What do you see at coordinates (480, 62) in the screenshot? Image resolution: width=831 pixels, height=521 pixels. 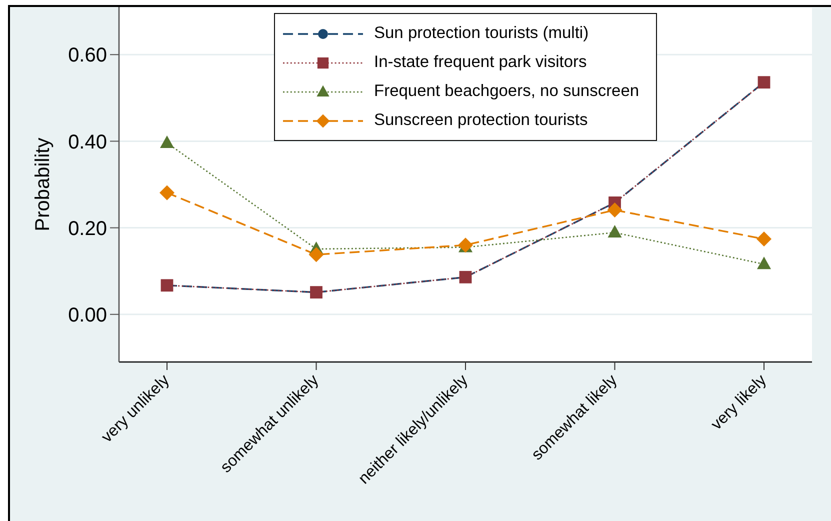 I see `legend-label: In-state frequent park visitors` at bounding box center [480, 62].